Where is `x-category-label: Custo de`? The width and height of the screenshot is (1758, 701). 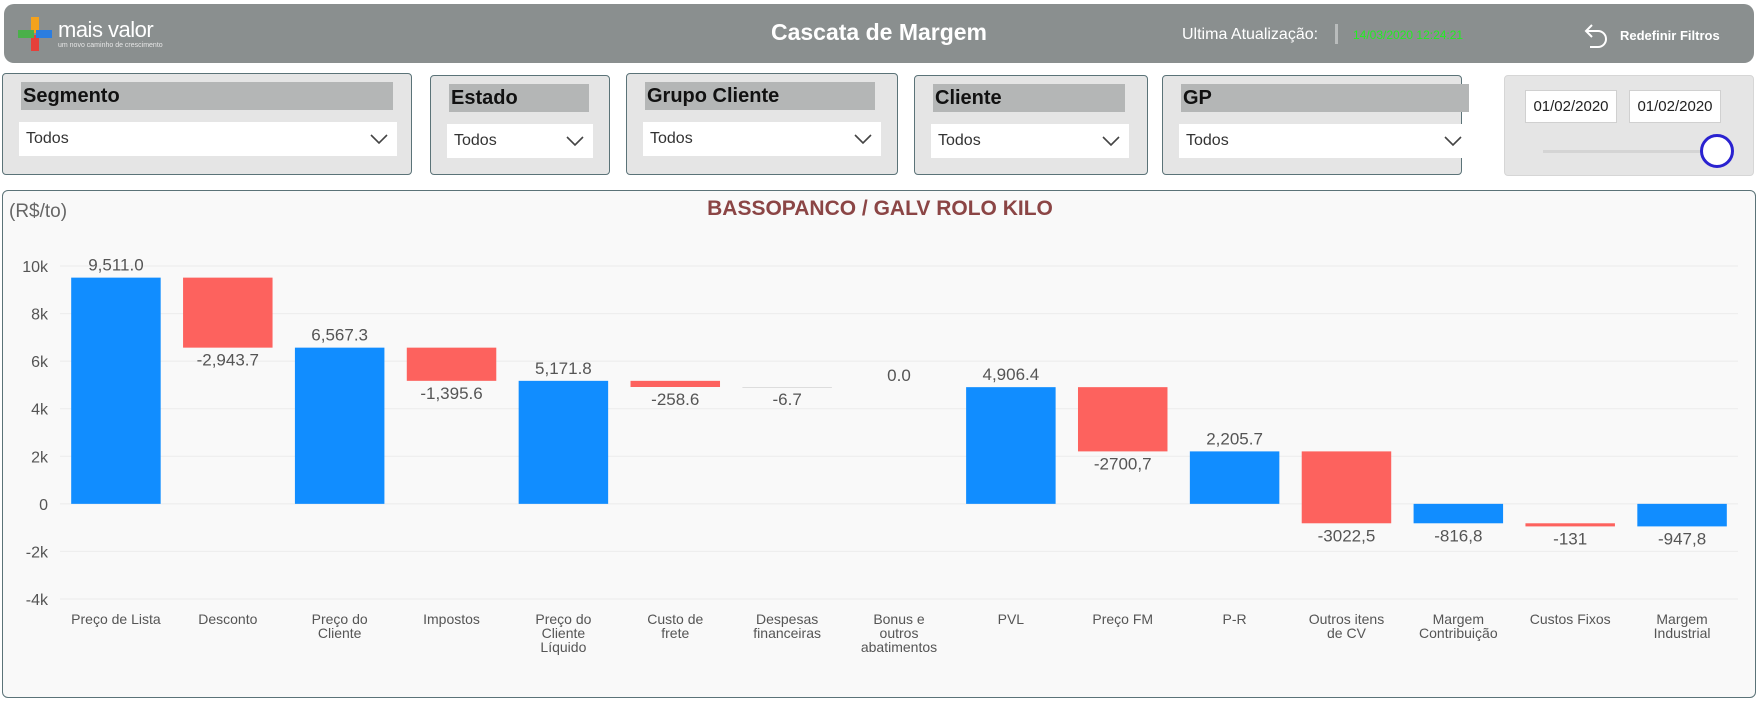 x-category-label: Custo de is located at coordinates (675, 619).